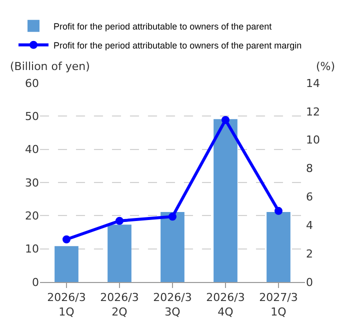  Describe the element at coordinates (309, 225) in the screenshot. I see `y2-tick-label: 4` at that location.